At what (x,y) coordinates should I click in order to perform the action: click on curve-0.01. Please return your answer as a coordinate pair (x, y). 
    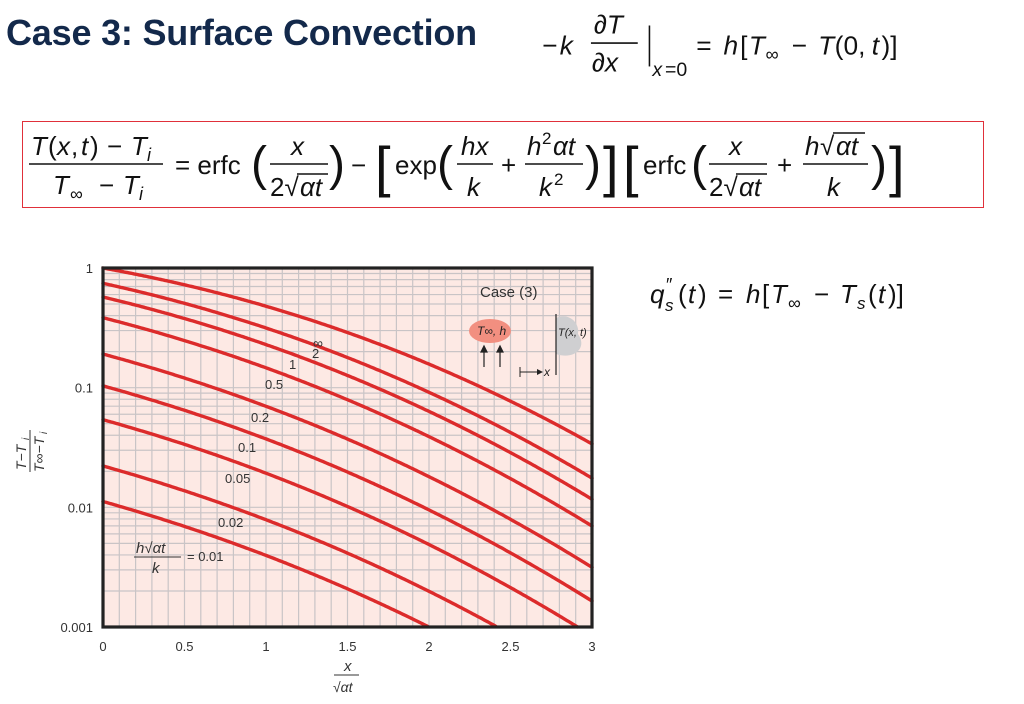
    Looking at the image, I should click on (265, 563).